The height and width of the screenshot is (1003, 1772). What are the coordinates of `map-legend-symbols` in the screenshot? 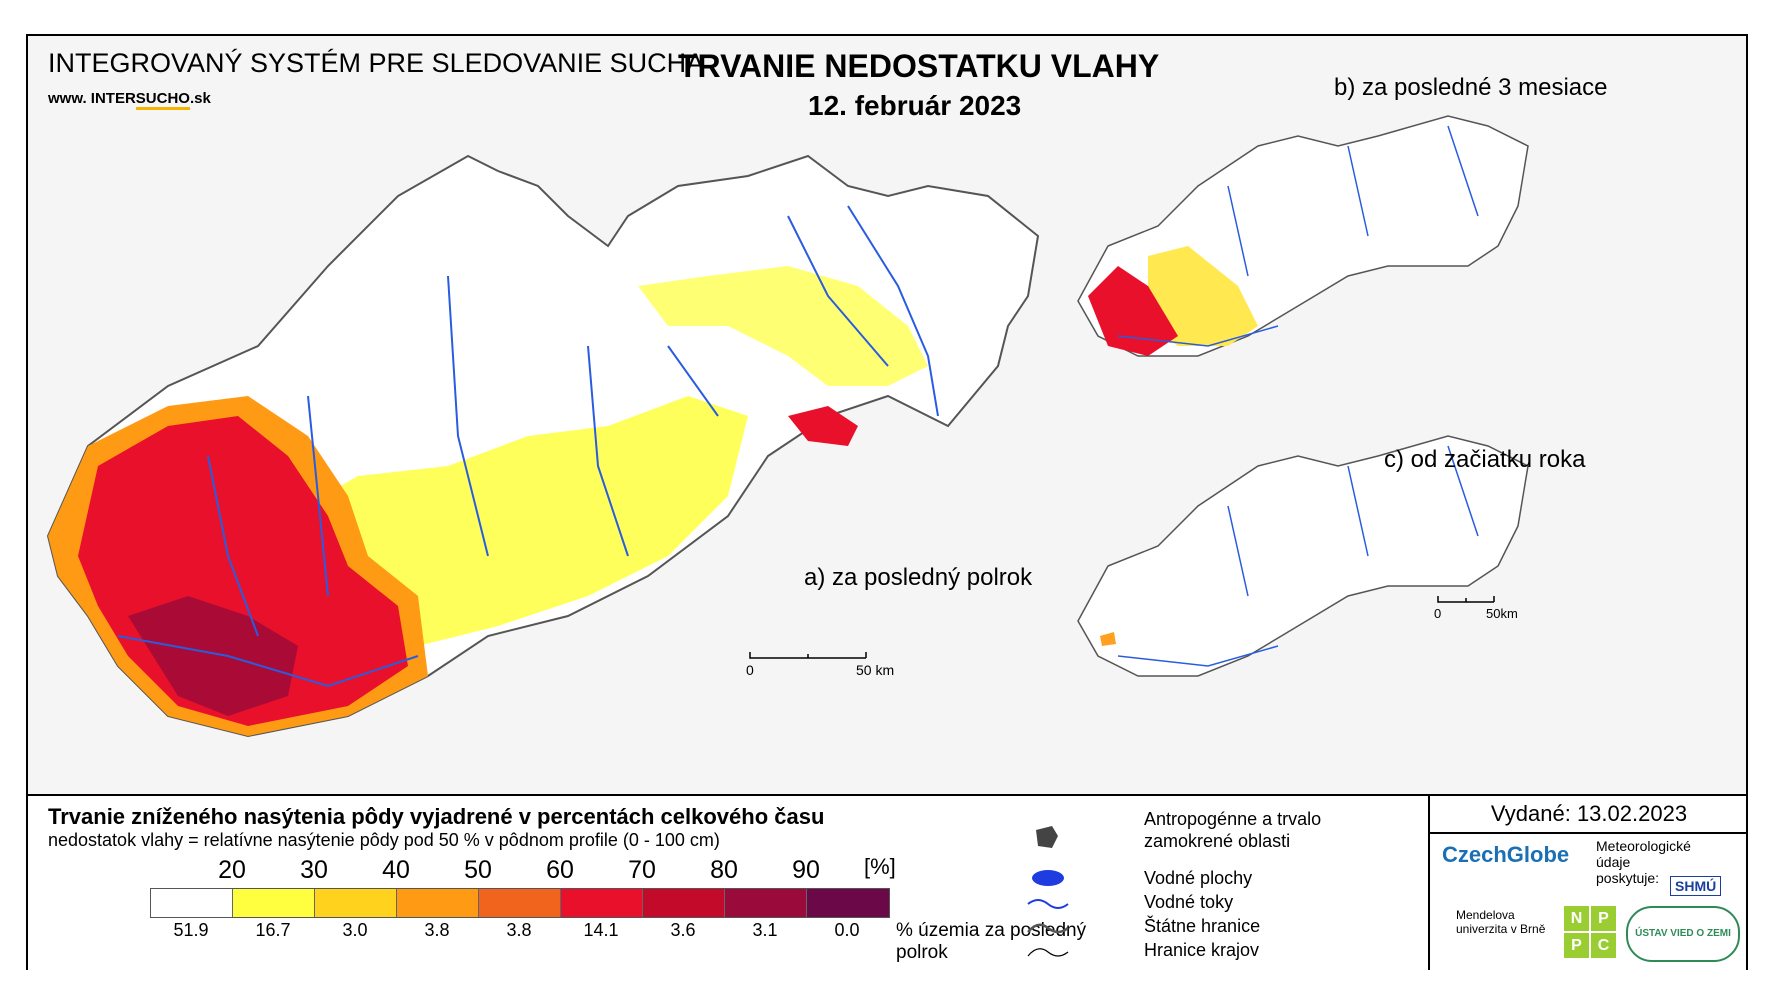 It's located at (1048, 891).